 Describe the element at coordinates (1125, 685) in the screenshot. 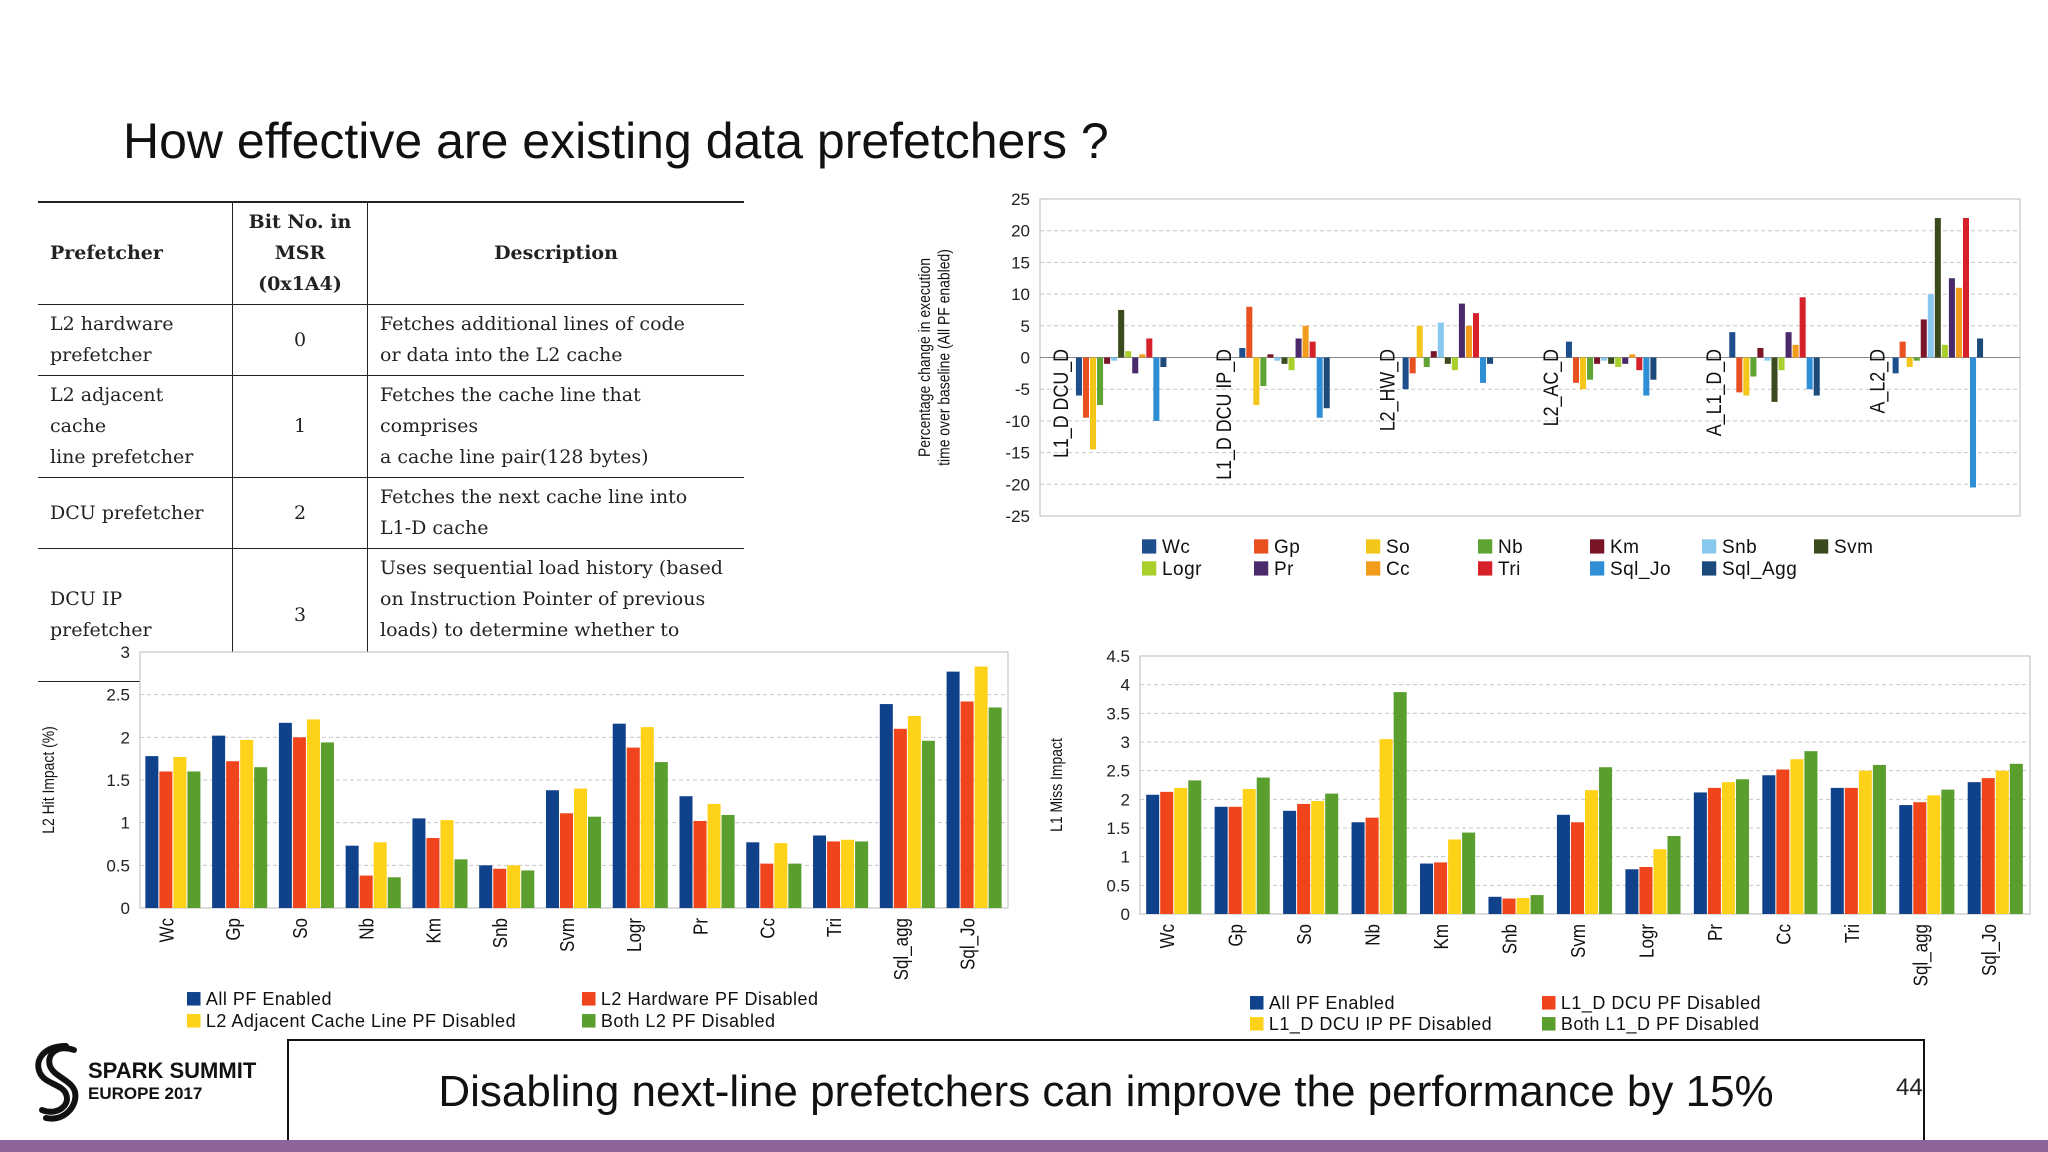

I see `y-tick-label: 4` at that location.